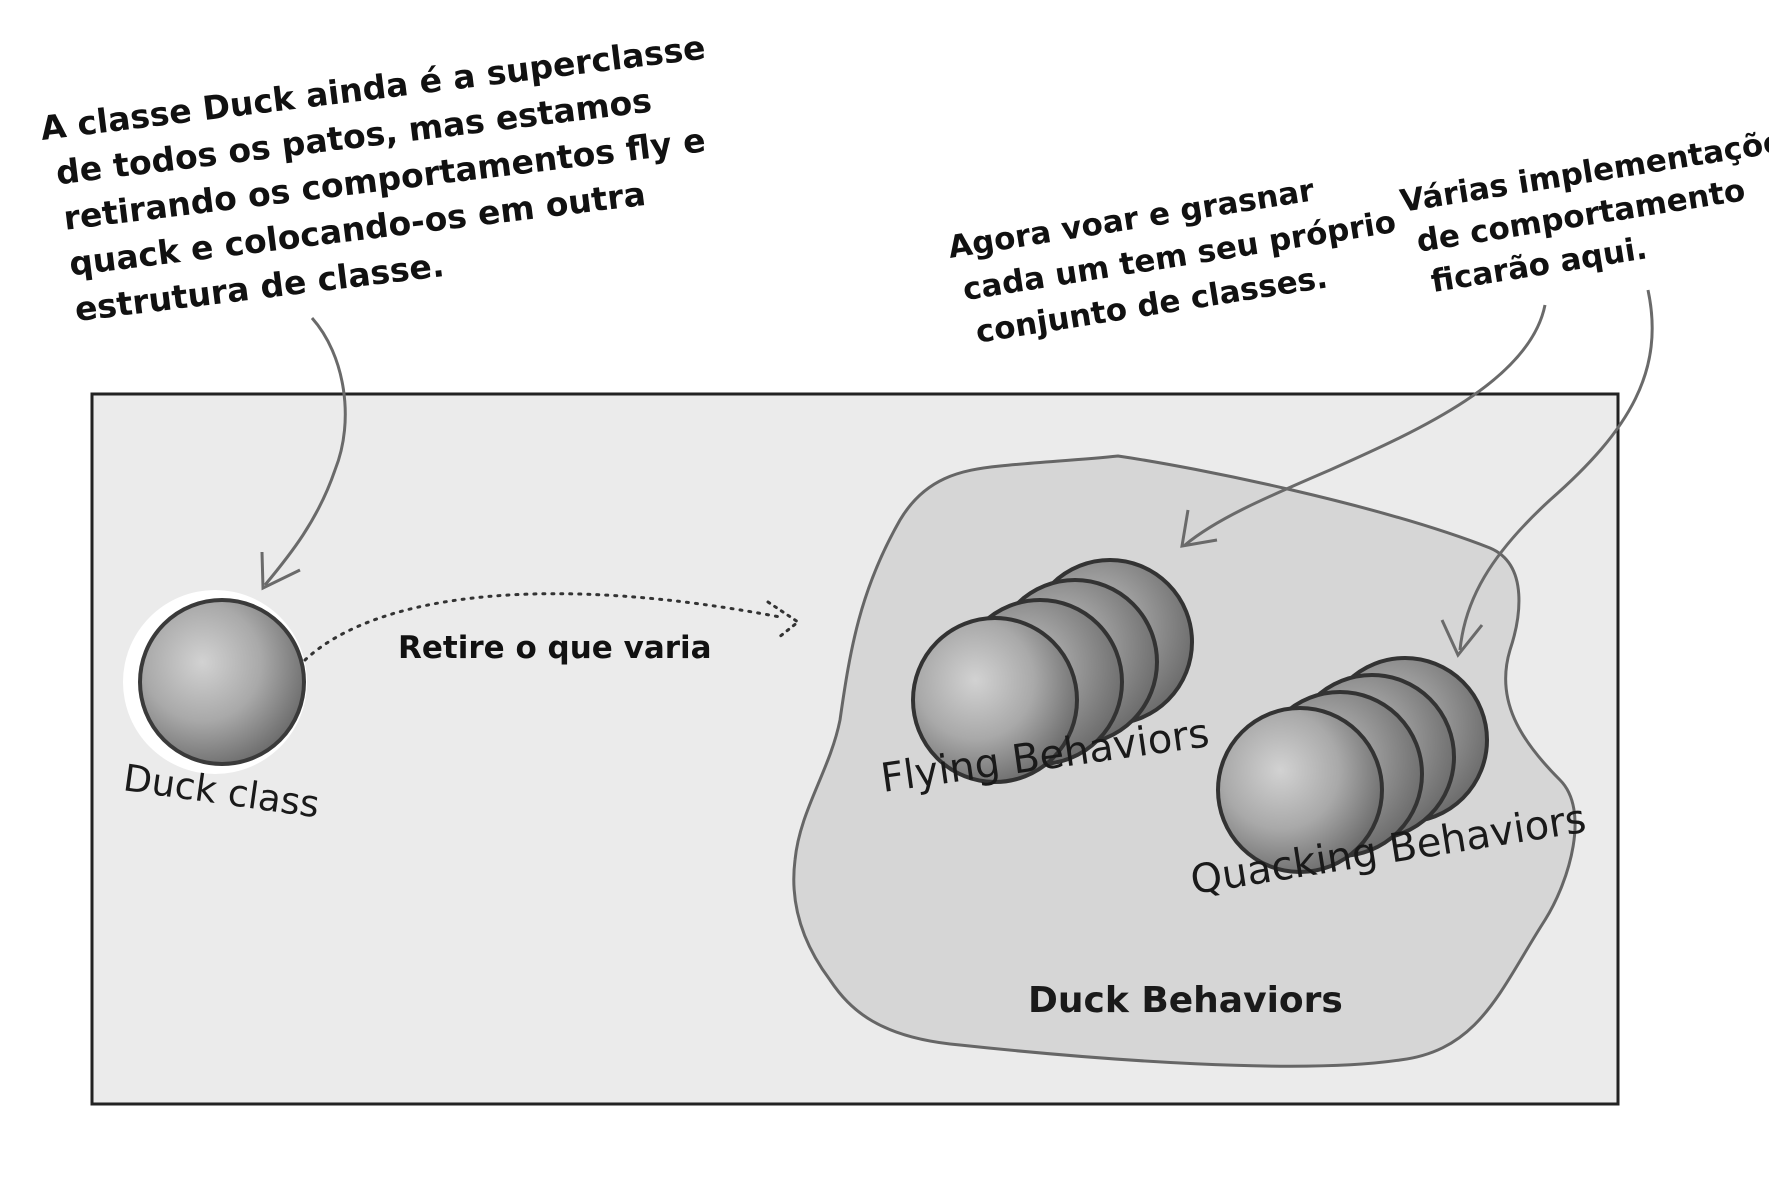 This screenshot has width=1769, height=1180. I want to click on duck-class-ball, so click(215, 682).